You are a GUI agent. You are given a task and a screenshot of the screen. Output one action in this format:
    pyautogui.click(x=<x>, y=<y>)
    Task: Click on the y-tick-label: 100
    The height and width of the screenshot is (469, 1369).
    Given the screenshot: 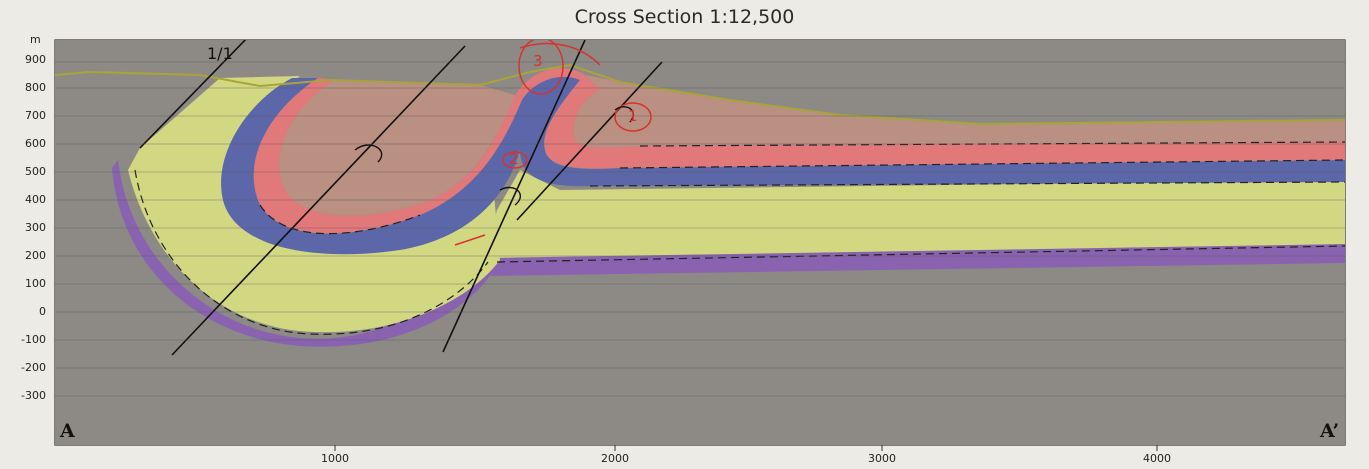 What is the action you would take?
    pyautogui.click(x=35, y=283)
    